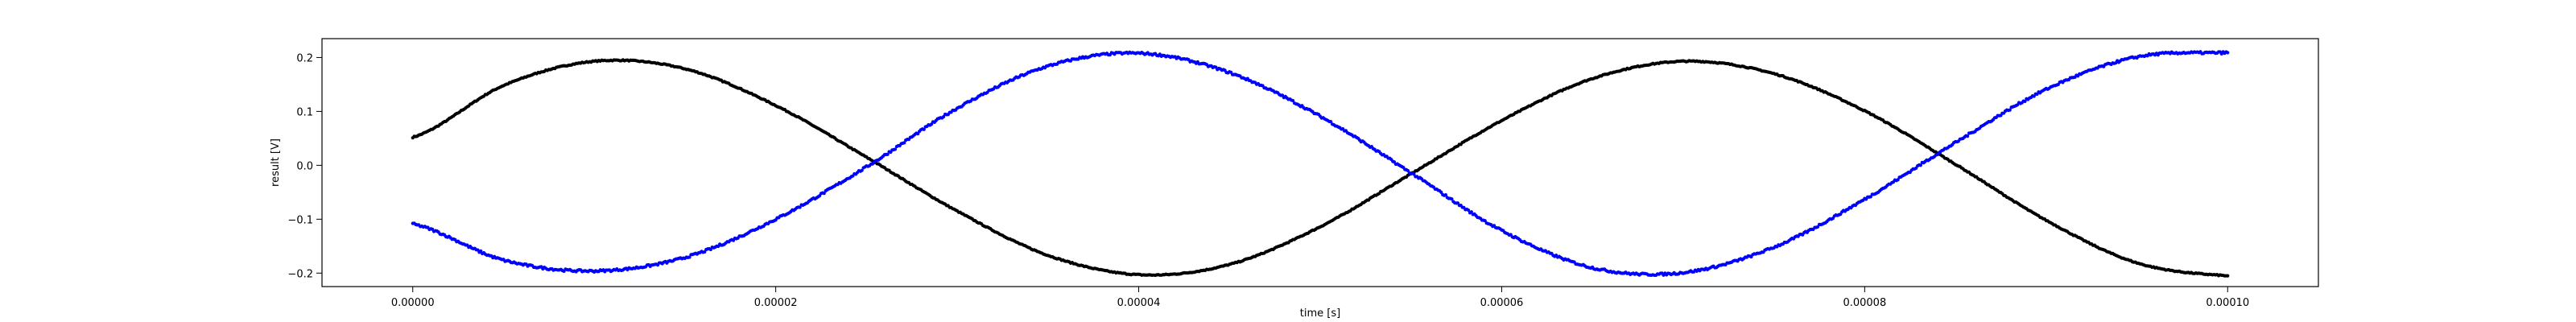  Describe the element at coordinates (300, 220) in the screenshot. I see `y-tick-label: −0.1` at that location.